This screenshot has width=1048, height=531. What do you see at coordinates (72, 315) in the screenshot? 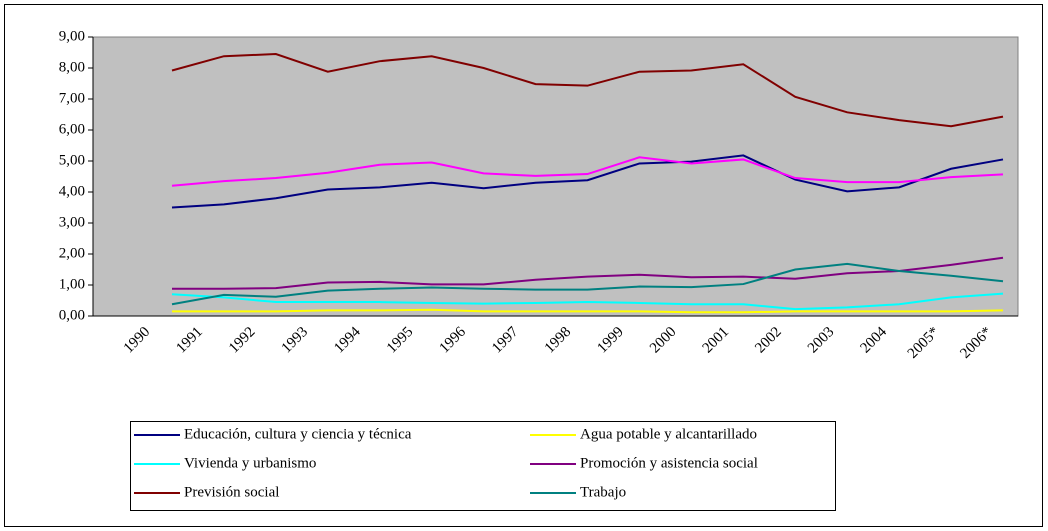
I see `y-tick-label: 0,00` at bounding box center [72, 315].